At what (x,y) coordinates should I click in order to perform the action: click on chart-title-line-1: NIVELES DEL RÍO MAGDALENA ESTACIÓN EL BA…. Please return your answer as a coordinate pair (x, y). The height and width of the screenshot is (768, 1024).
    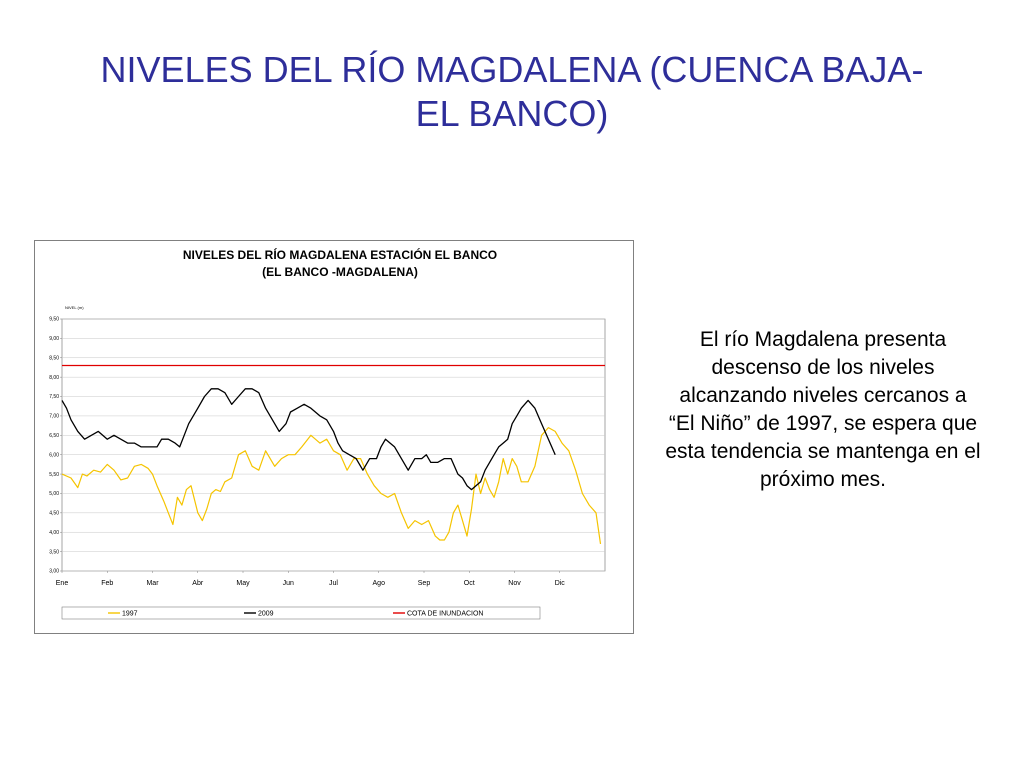
    Looking at the image, I should click on (340, 254).